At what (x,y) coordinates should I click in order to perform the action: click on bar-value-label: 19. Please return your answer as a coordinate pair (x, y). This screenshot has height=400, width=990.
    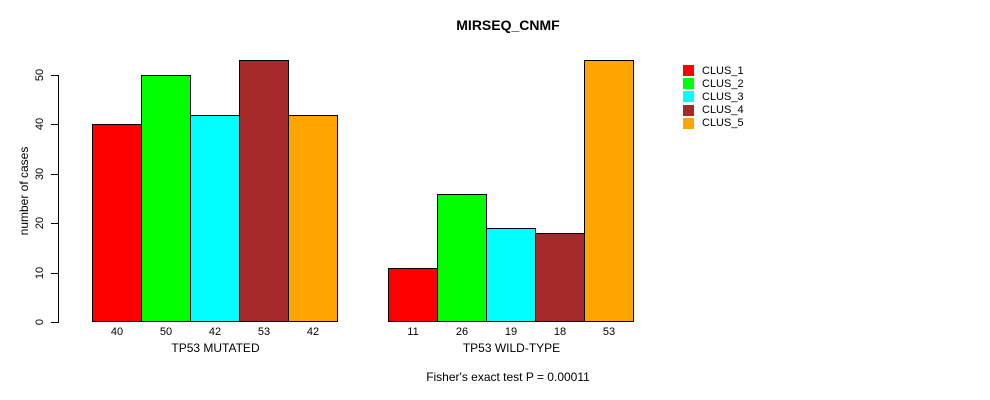
    Looking at the image, I should click on (511, 332).